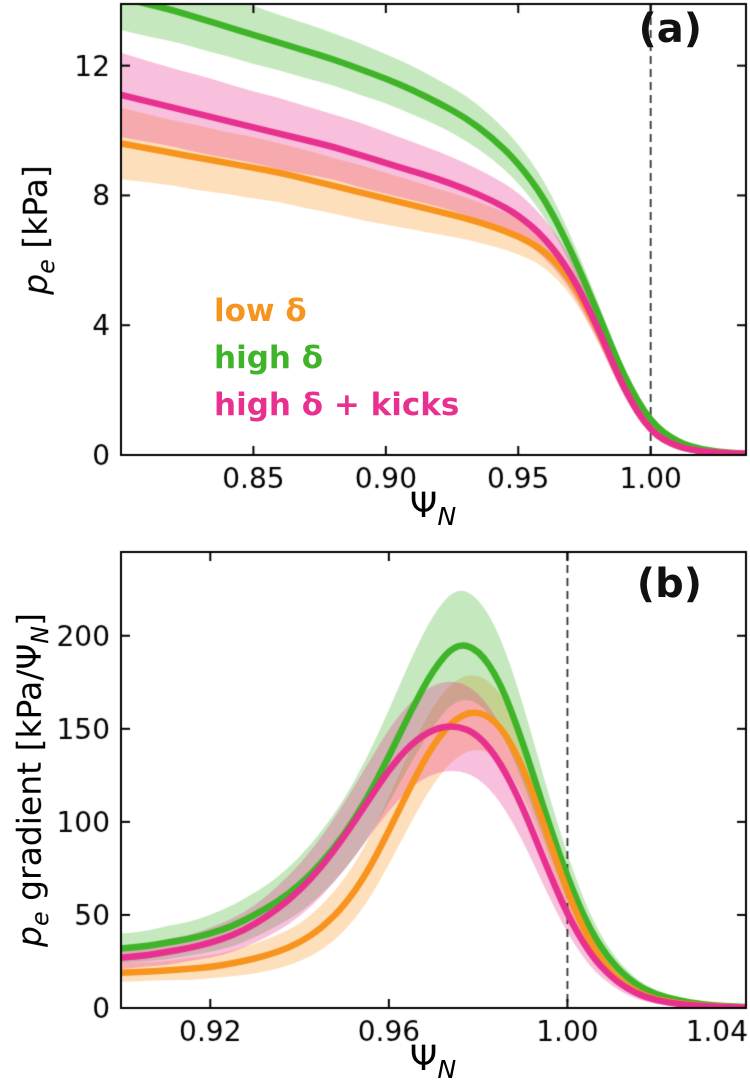 This screenshot has width=750, height=1083. I want to click on legend-item: low δ, so click(260, 311).